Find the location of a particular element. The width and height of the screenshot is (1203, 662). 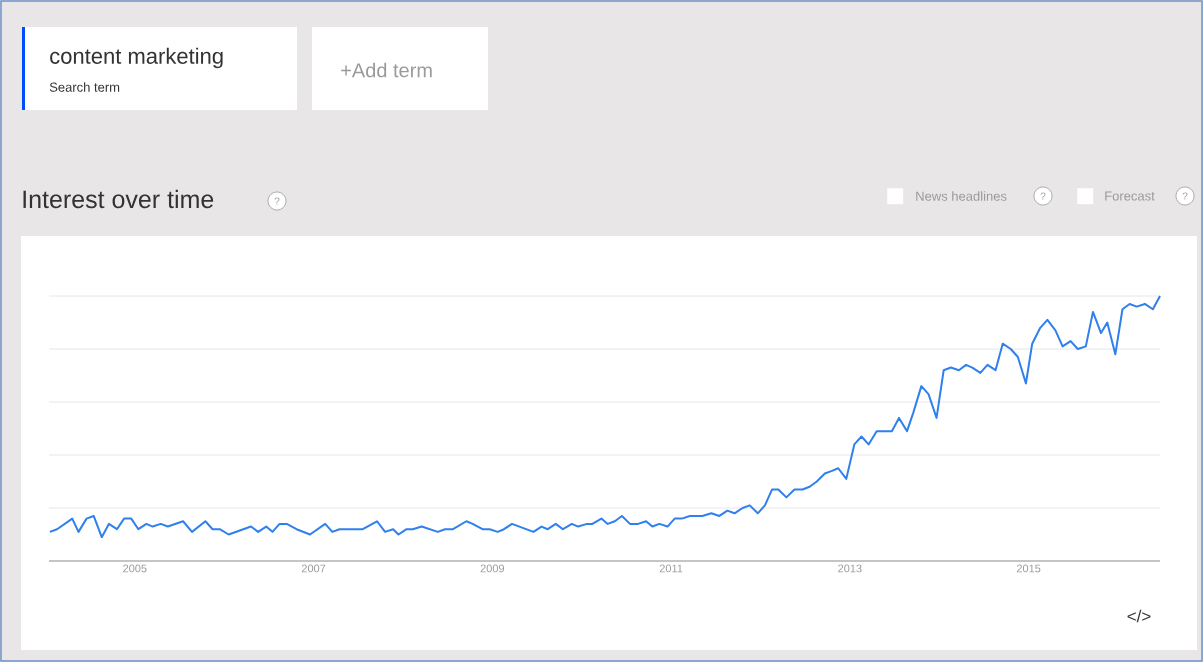

x-tick-label: 2009 is located at coordinates (492, 568).